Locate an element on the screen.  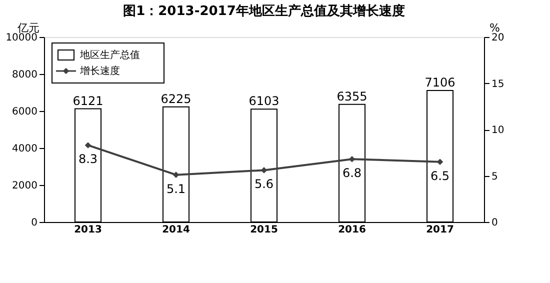
legend-label: 增长速度 is located at coordinates (99, 71).